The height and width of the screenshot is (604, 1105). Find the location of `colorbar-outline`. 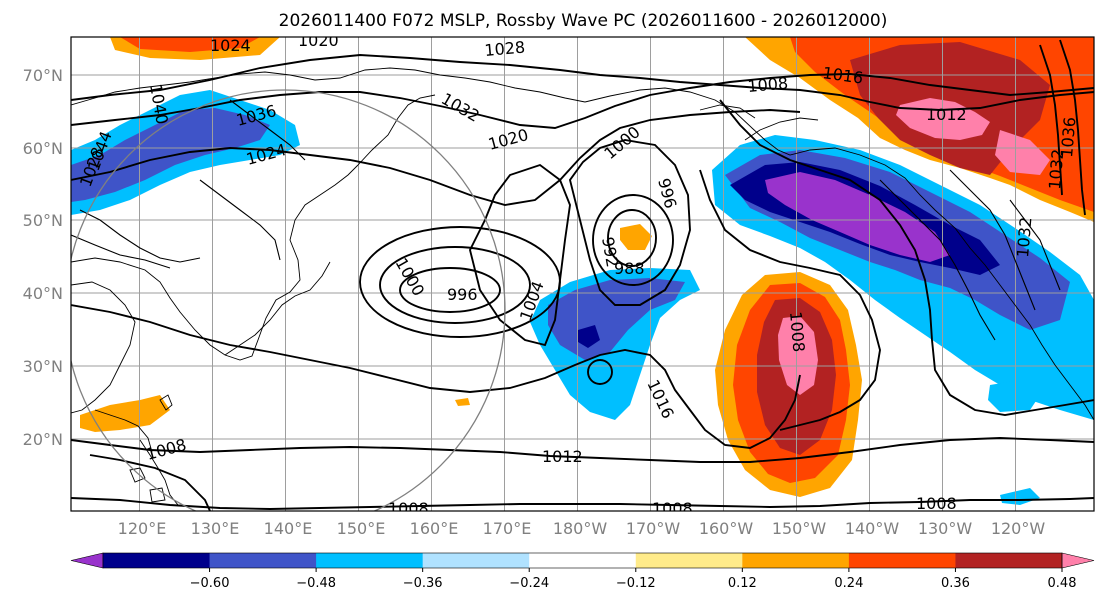

colorbar-outline is located at coordinates (582, 560).